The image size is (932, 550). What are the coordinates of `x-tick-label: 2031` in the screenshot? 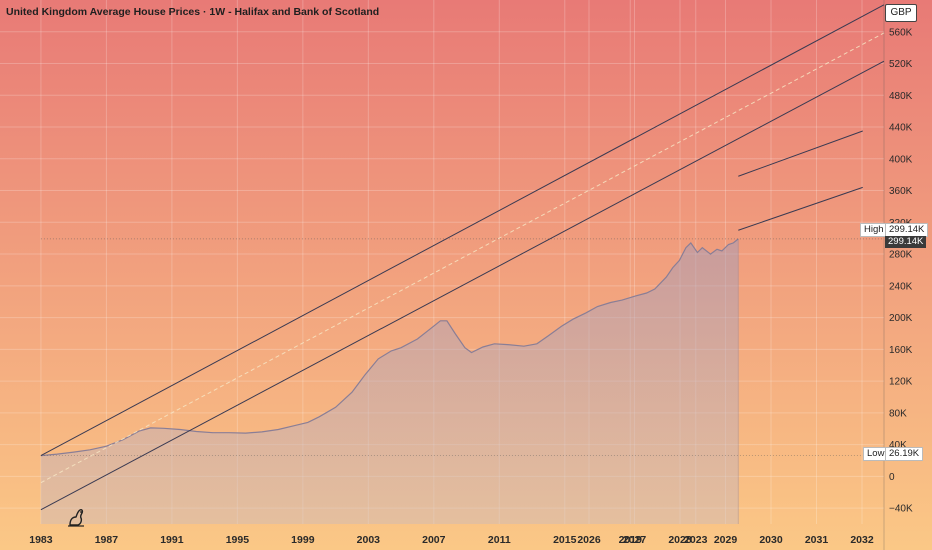 It's located at (817, 540).